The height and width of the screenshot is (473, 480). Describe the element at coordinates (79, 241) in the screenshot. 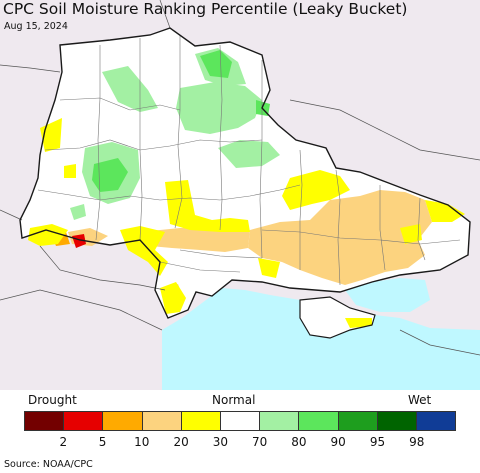

I see `severe-dry-west` at that location.